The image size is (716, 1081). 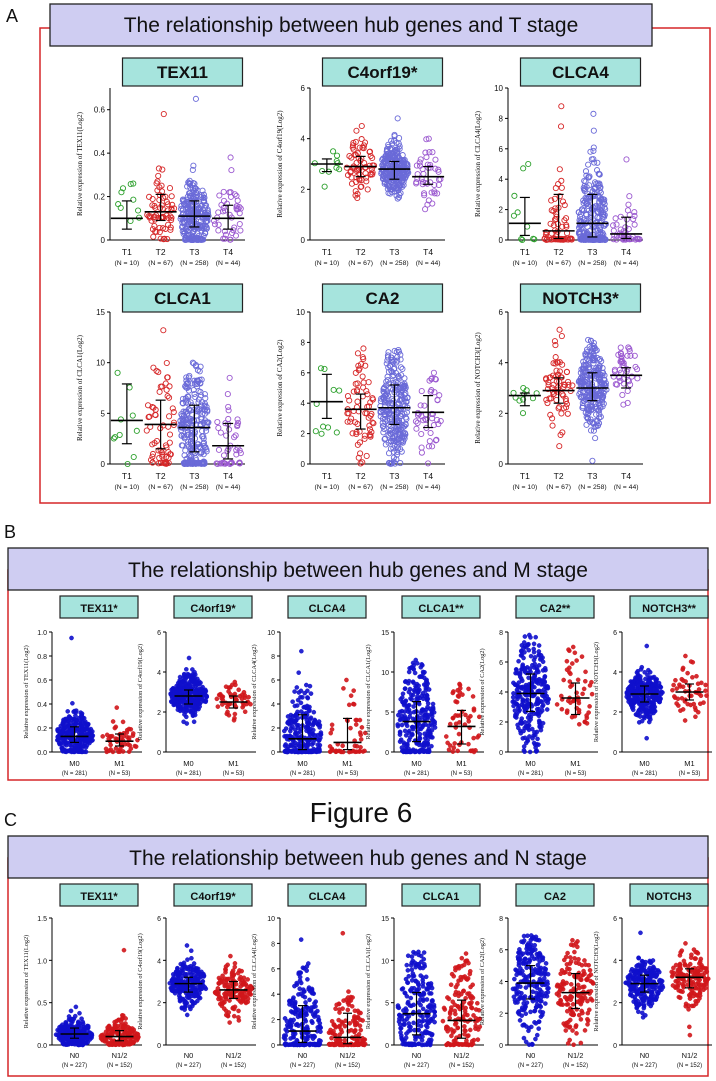 I want to click on panel-a-header, so click(x=351, y=25).